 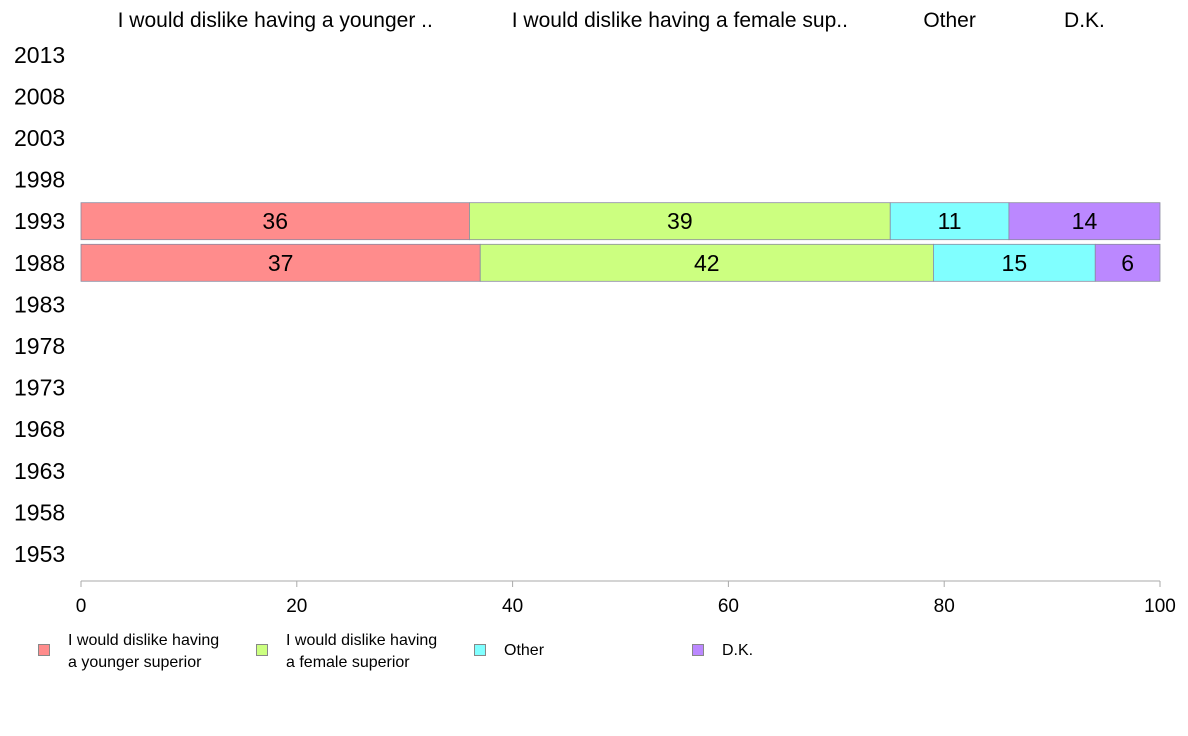 I want to click on data-label: 42, so click(x=707, y=263).